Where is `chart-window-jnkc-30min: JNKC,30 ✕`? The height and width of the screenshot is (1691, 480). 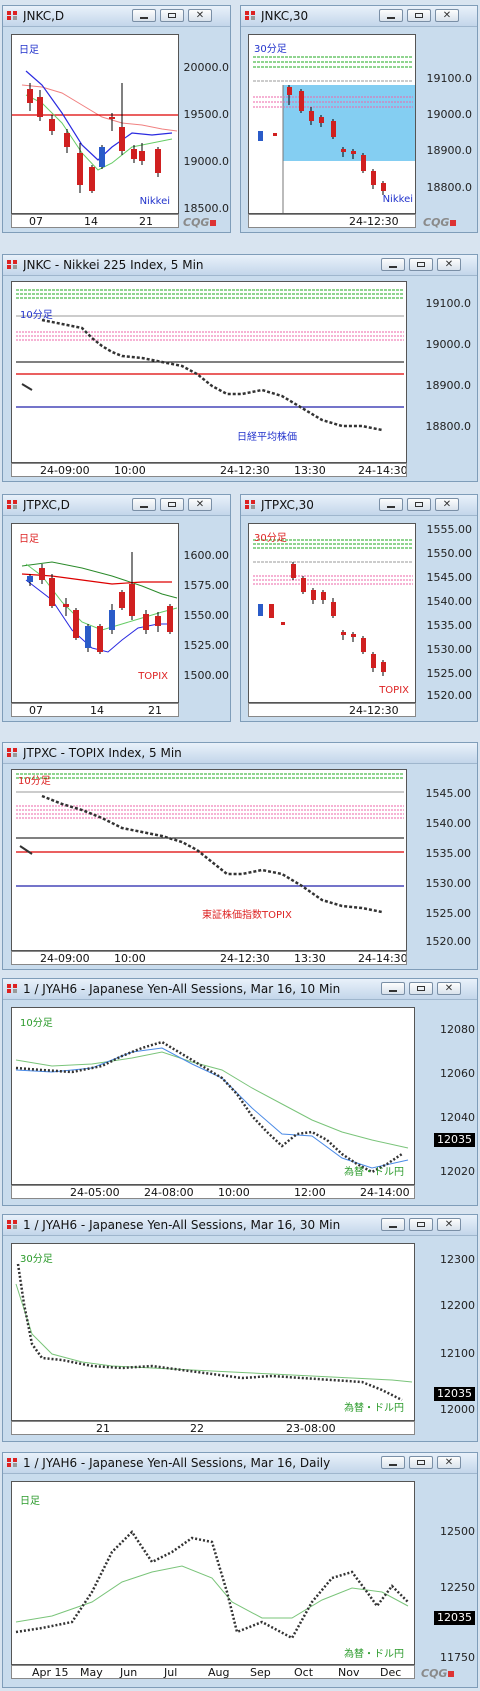
chart-window-jnkc-30min: JNKC,30 ✕ is located at coordinates (359, 119).